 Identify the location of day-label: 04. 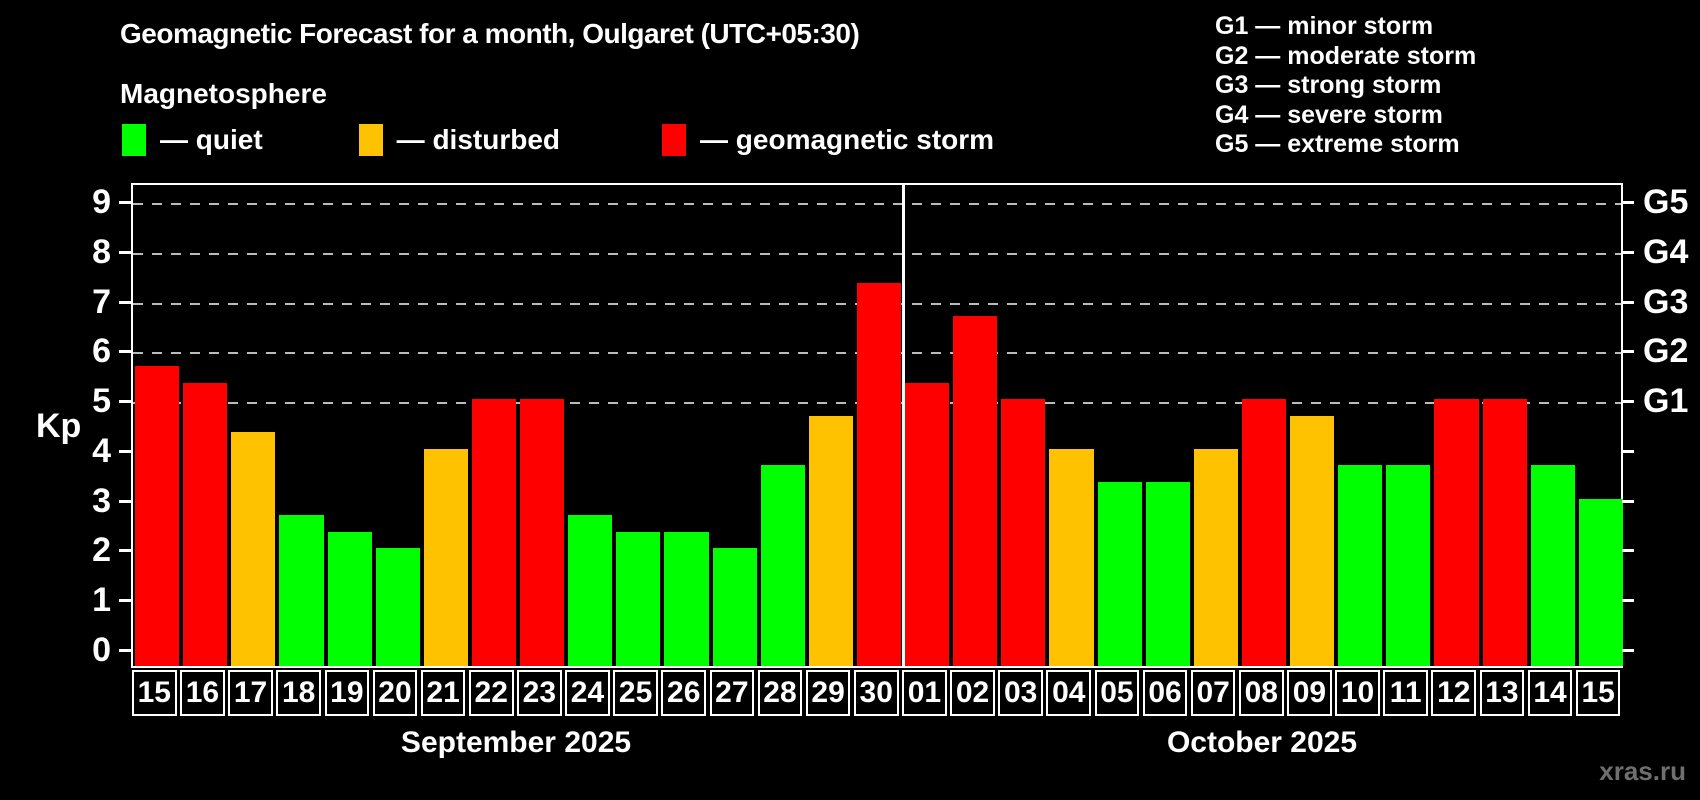
(1069, 693).